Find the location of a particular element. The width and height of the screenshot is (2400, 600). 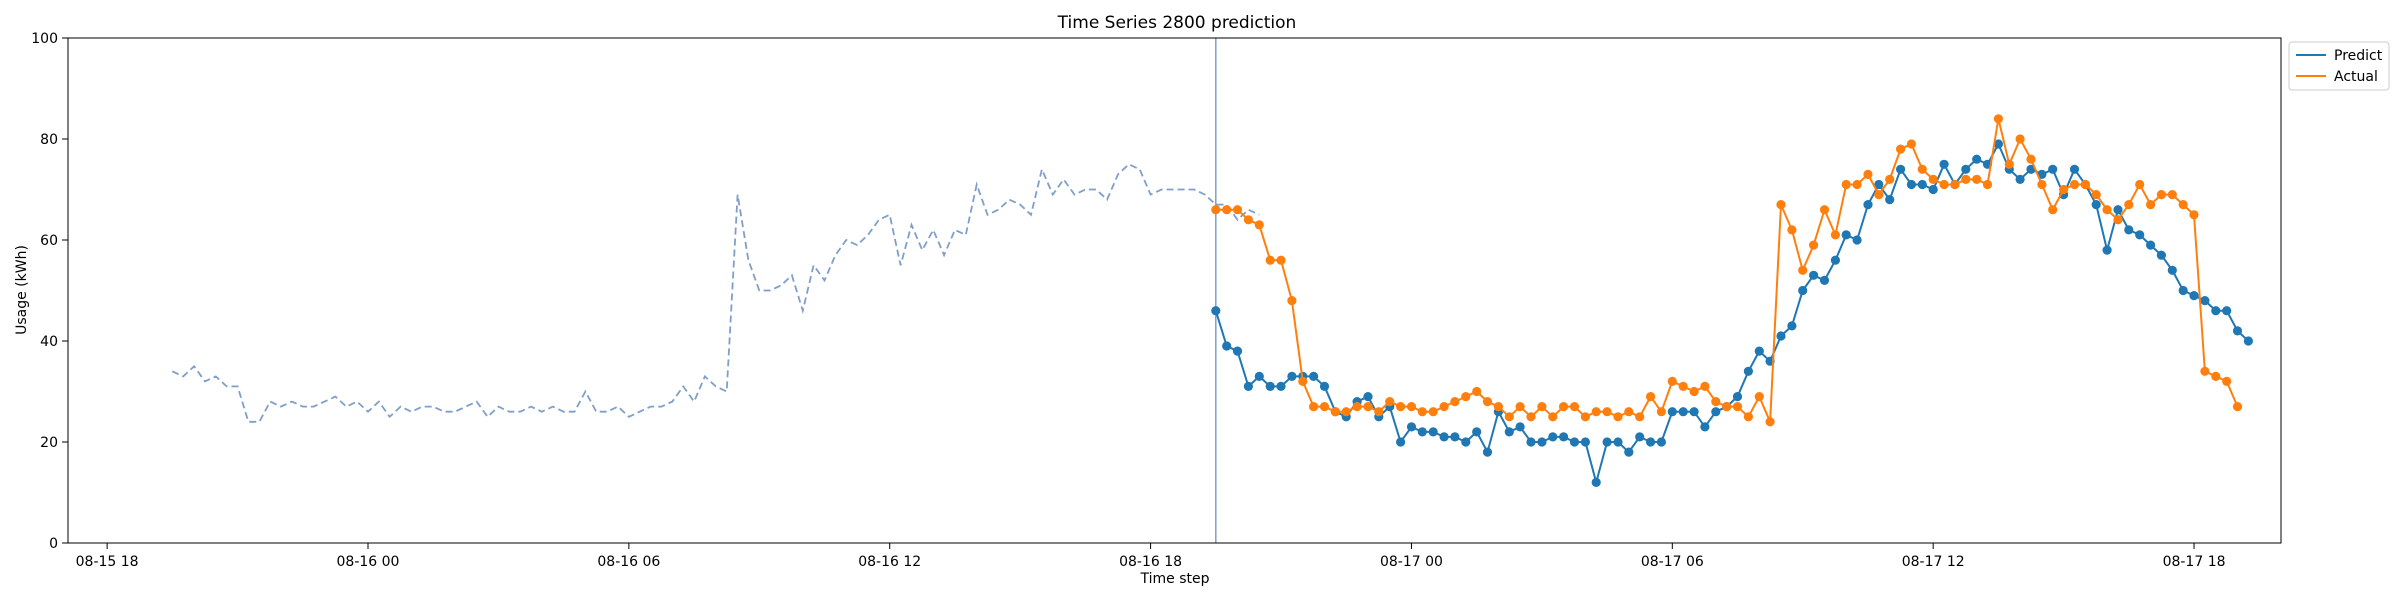

x-tick-label: 08-17 12 is located at coordinates (1933, 562).